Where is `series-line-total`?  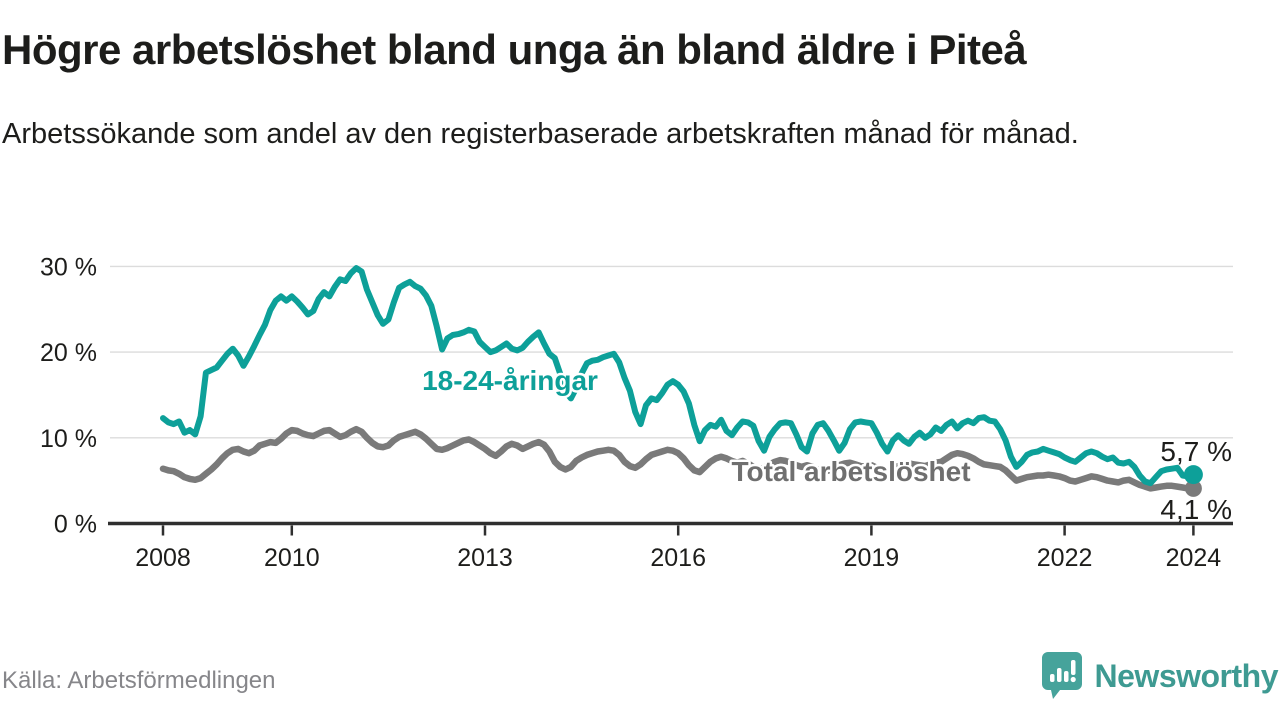 series-line-total is located at coordinates (678, 458).